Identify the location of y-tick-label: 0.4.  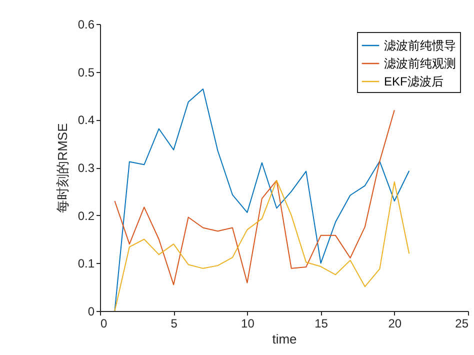
(86, 120).